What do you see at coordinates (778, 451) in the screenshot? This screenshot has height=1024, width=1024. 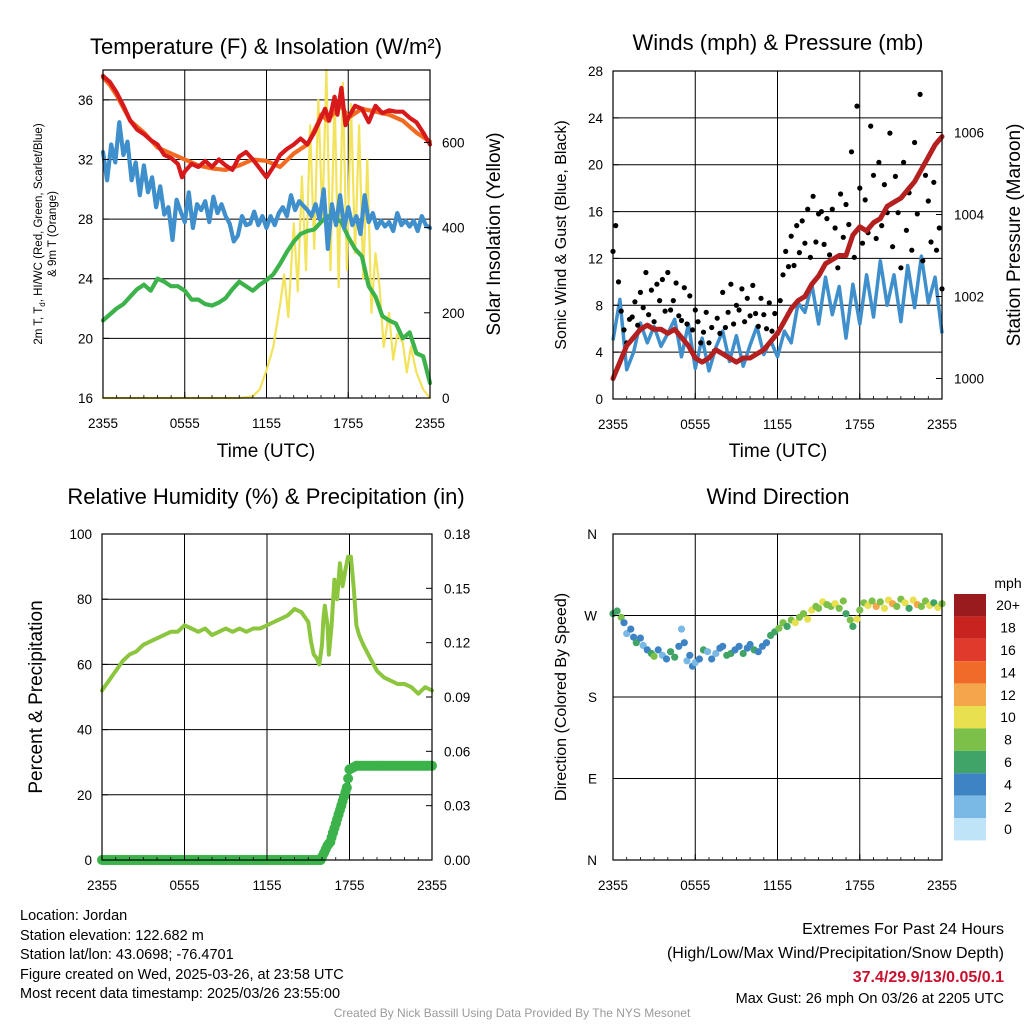 I see `winds-xlabel: Time (UTC)` at bounding box center [778, 451].